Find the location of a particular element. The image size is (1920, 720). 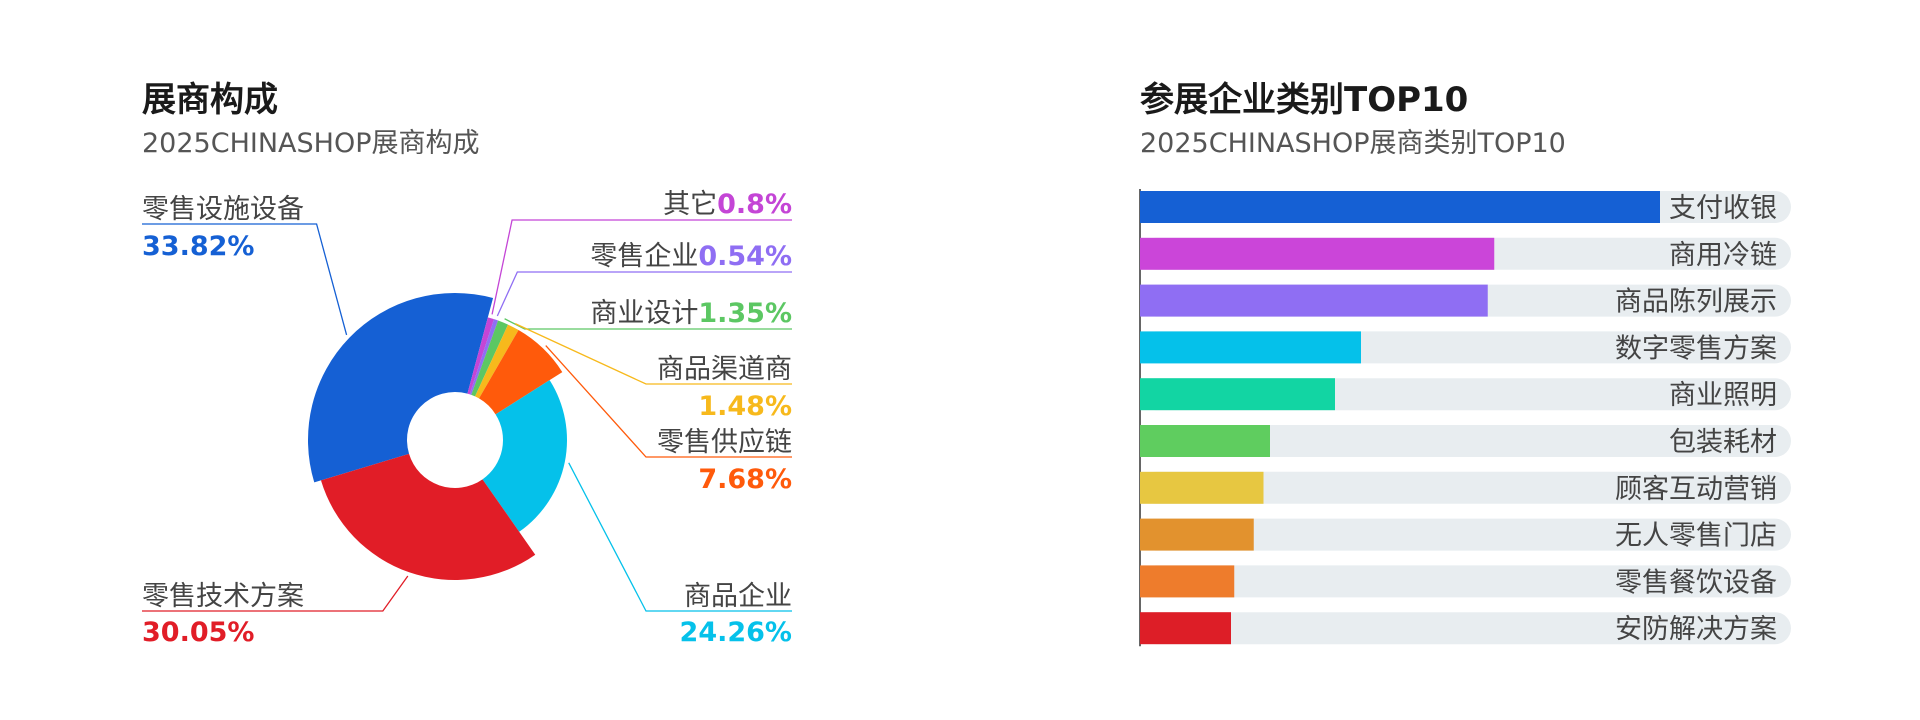

bar-category-label: 支付收银 is located at coordinates (1723, 208).